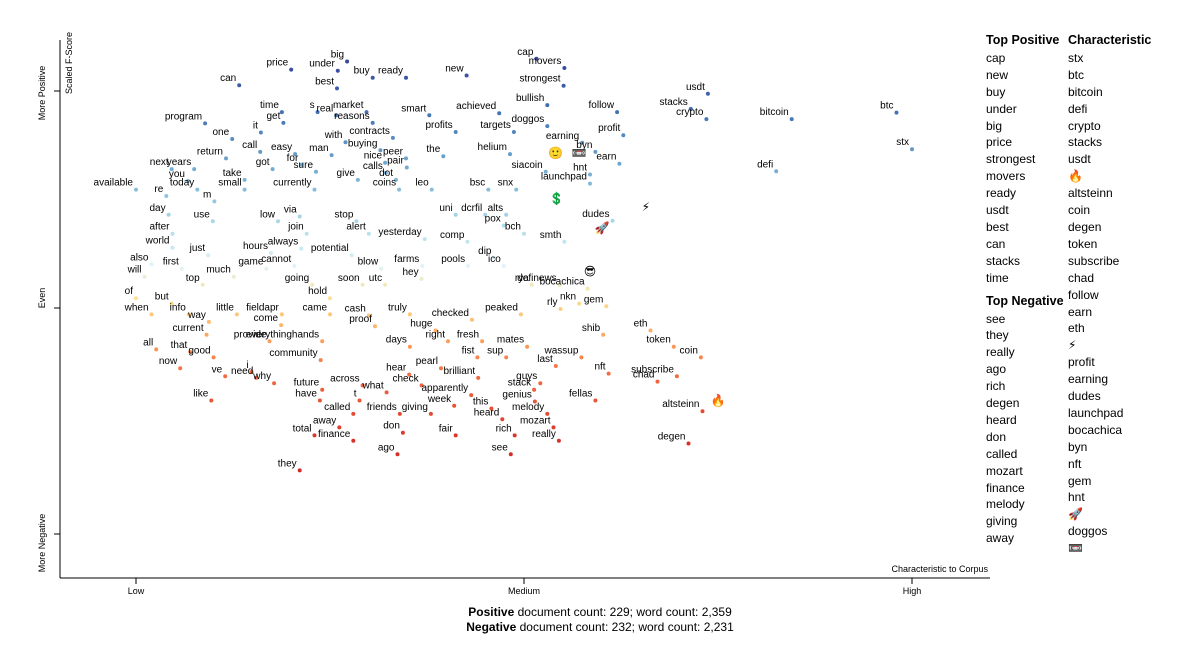 The height and width of the screenshot is (650, 1200). I want to click on term-label: uni, so click(445, 208).